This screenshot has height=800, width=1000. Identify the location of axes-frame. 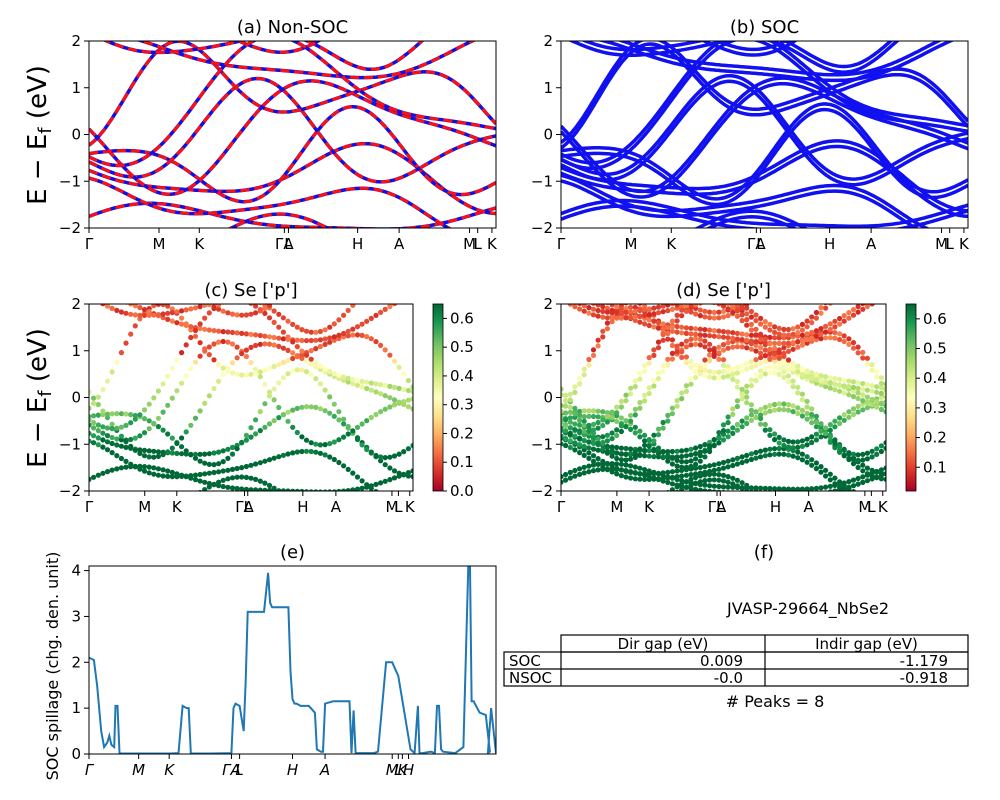
(292, 134).